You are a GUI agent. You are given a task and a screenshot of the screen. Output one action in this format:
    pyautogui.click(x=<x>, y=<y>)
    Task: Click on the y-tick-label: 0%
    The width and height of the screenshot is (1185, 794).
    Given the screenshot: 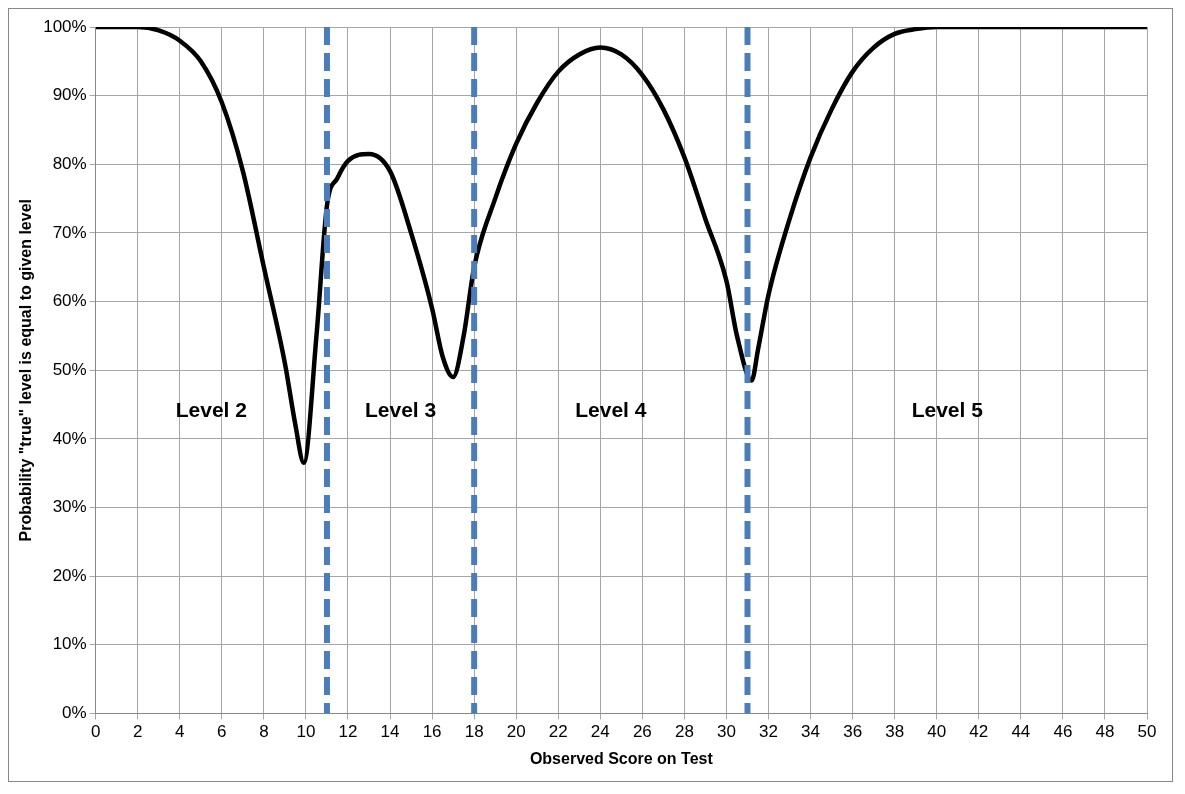 What is the action you would take?
    pyautogui.click(x=74, y=713)
    